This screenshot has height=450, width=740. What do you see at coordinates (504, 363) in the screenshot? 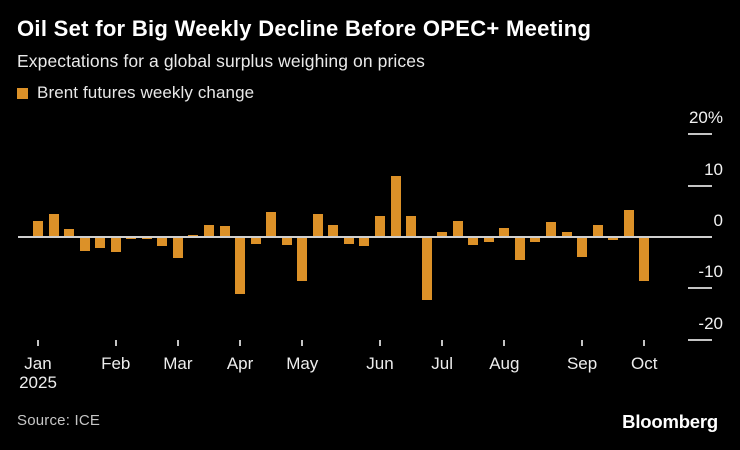
I see `month-label: Aug` at bounding box center [504, 363].